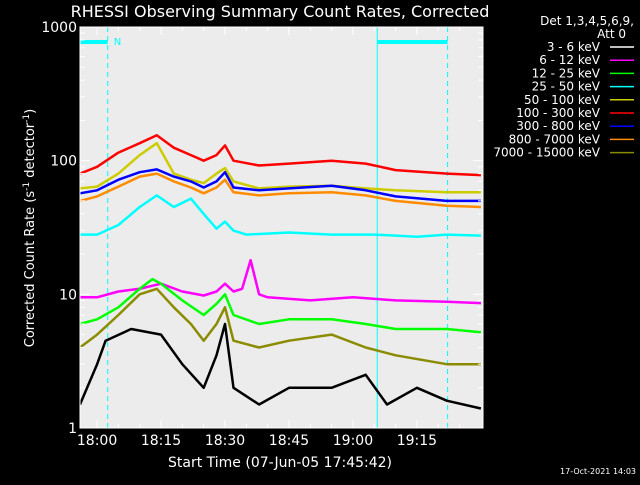  I want to click on x-tick-label: 19:15, so click(417, 441).